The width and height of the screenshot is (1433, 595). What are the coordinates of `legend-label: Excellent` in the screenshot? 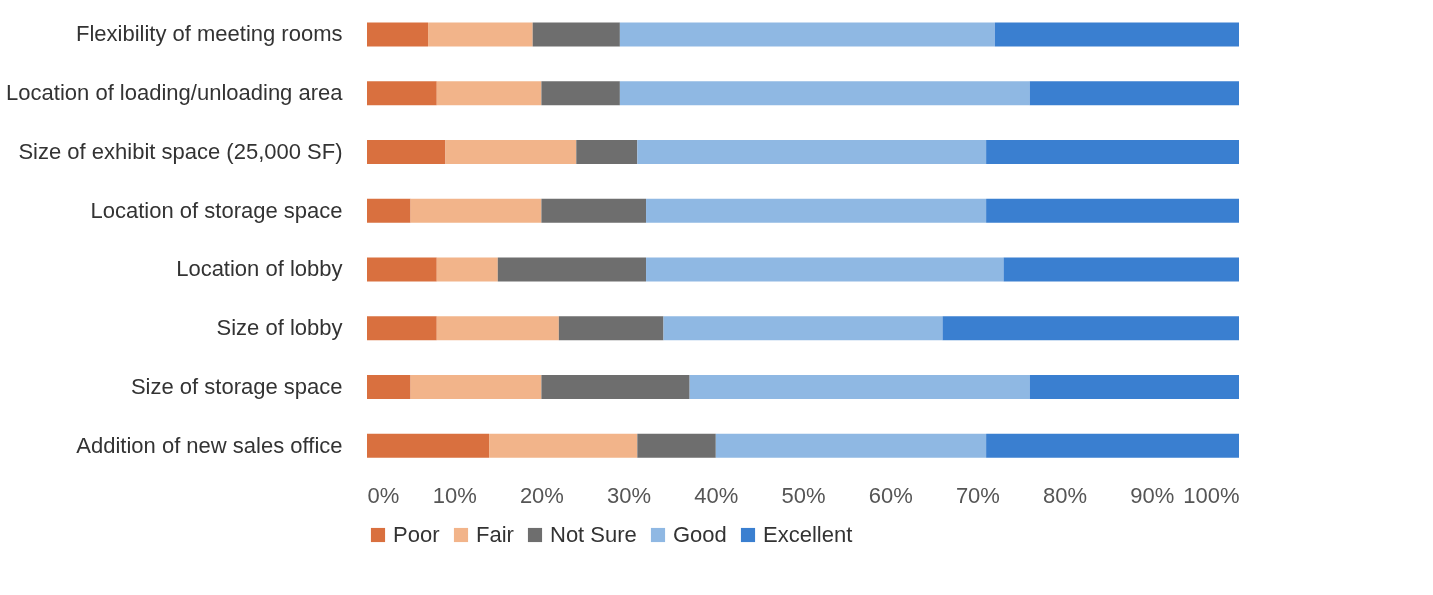 It's located at (808, 534).